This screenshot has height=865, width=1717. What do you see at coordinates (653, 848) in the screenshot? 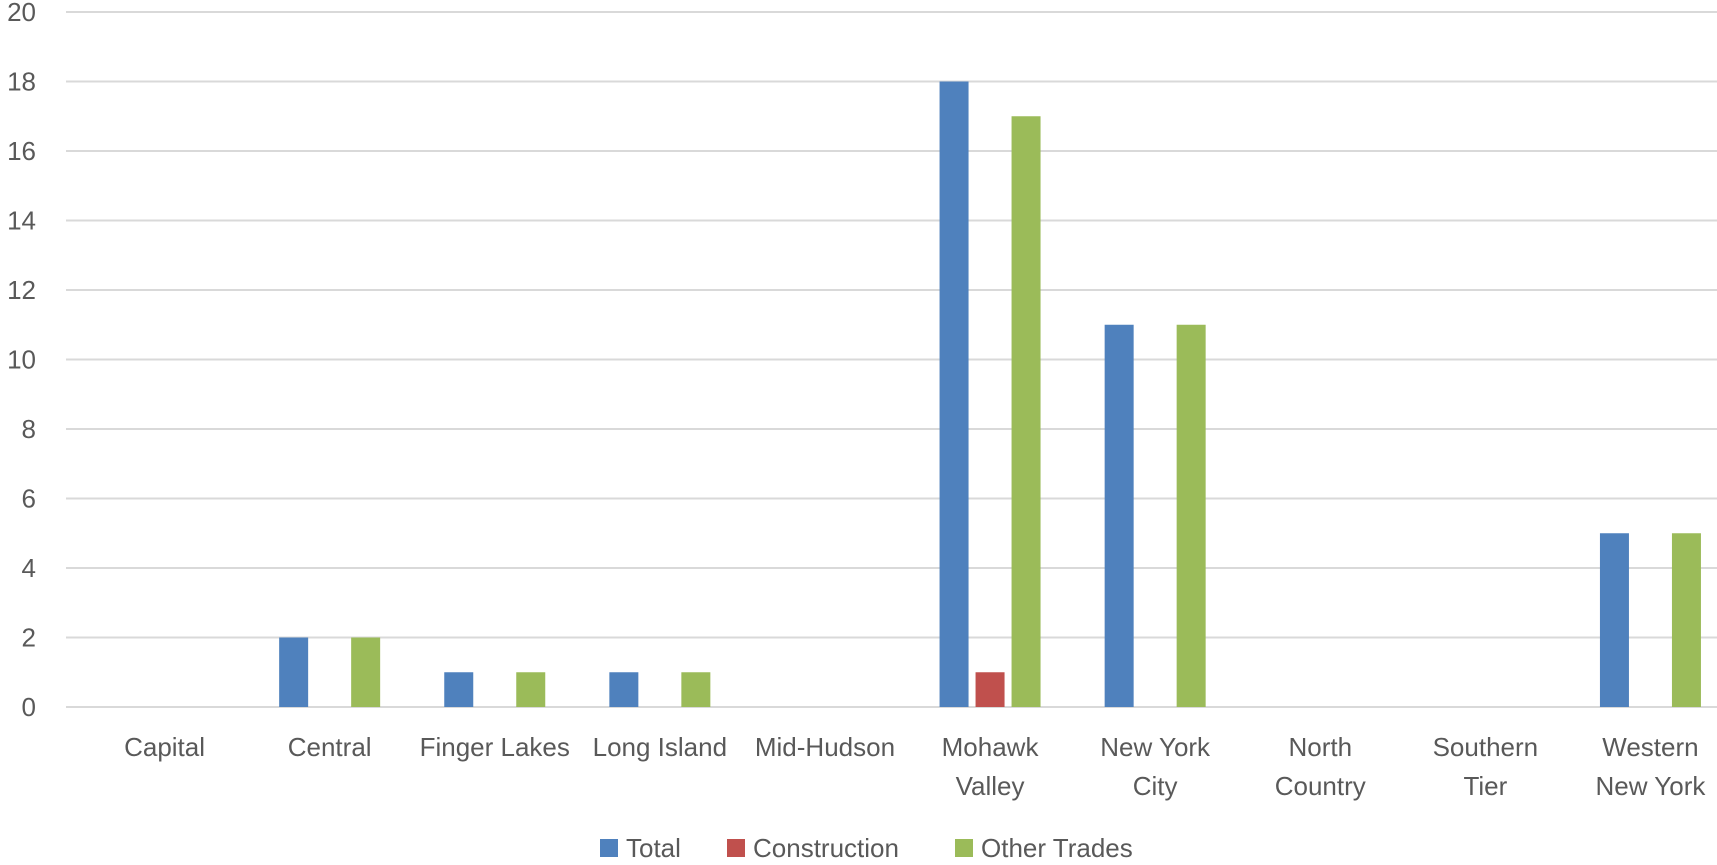
I see `legend-label: Total` at bounding box center [653, 848].